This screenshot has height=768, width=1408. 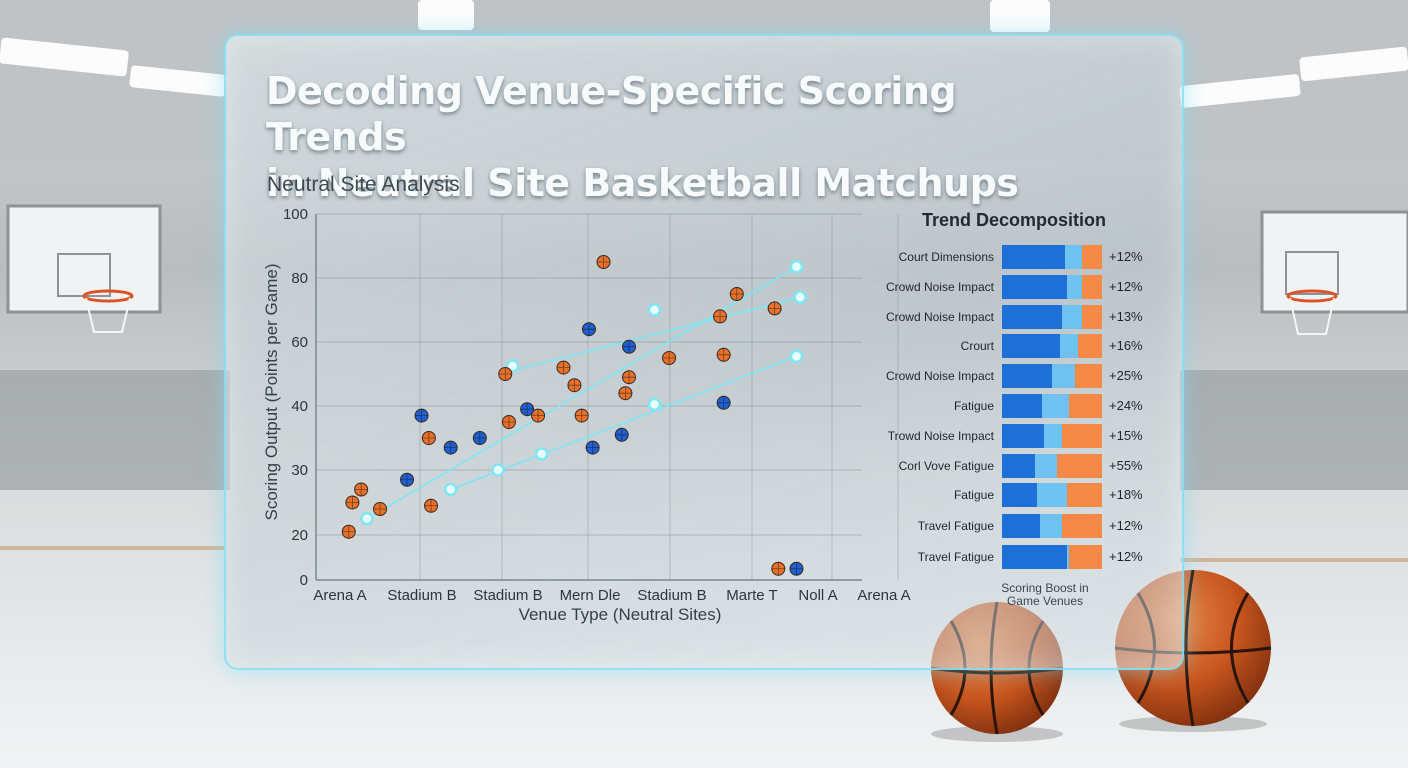 What do you see at coordinates (1126, 405) in the screenshot?
I see `trend-row-value: +24%` at bounding box center [1126, 405].